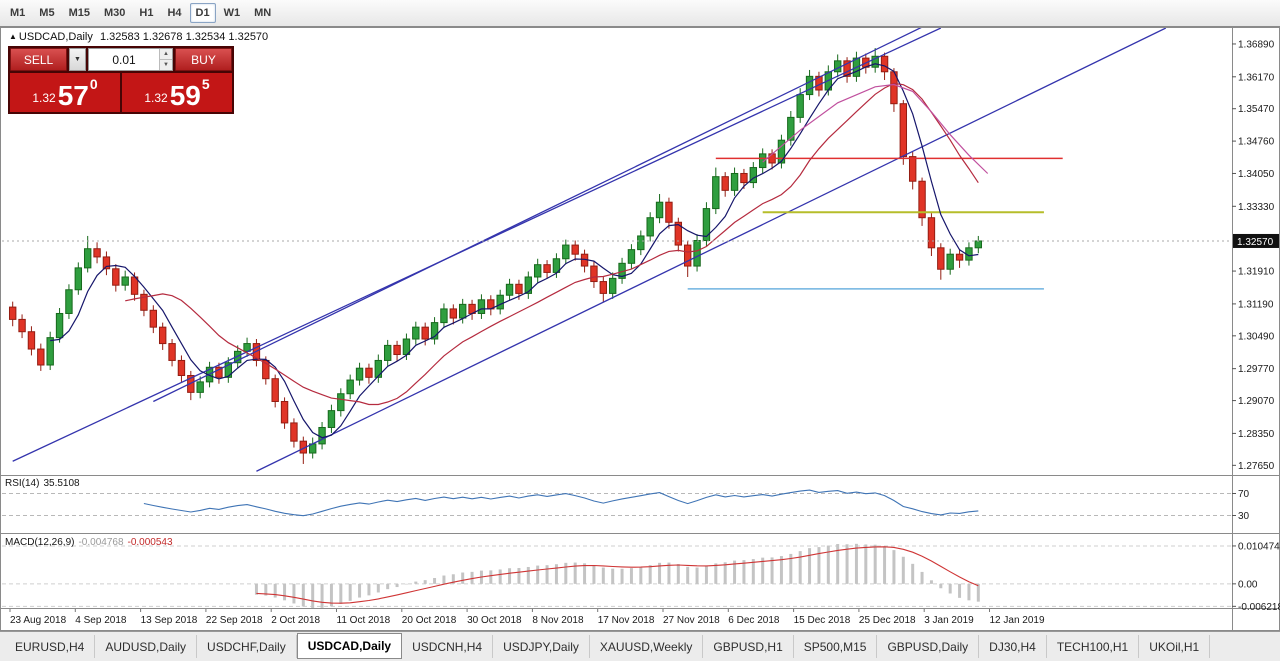 This screenshot has width=1280, height=661. What do you see at coordinates (1093, 646) in the screenshot?
I see `tab-tech100-h1: TECH100,H1` at bounding box center [1093, 646].